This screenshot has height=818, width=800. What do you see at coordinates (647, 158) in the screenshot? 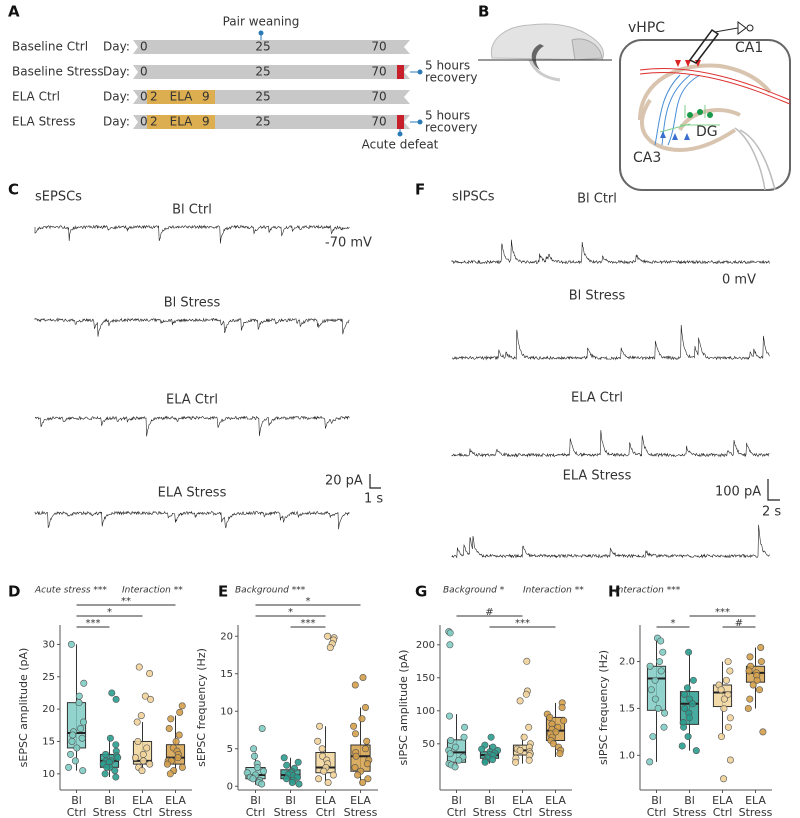
I see `region-label: CA3` at bounding box center [647, 158].